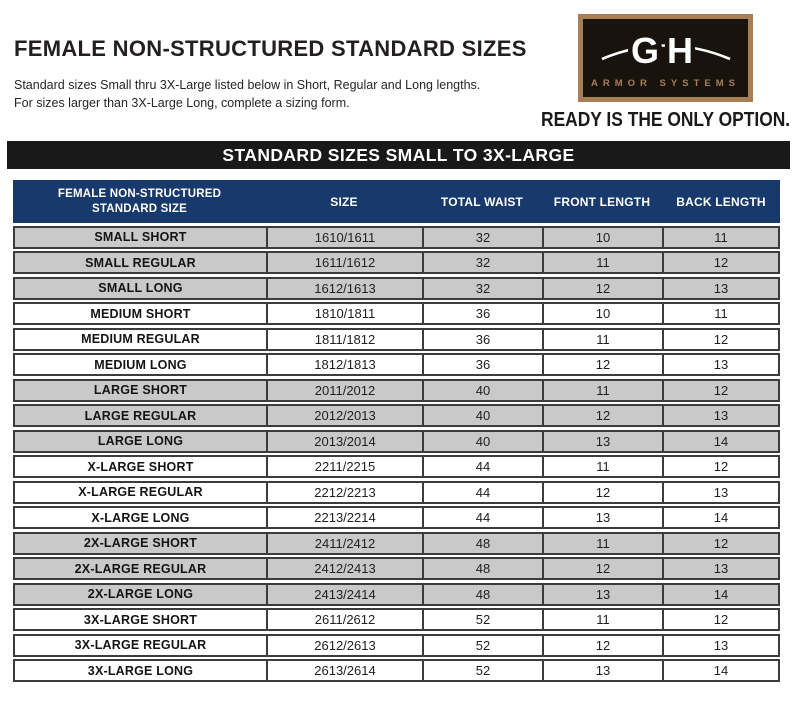  What do you see at coordinates (140, 492) in the screenshot?
I see `size-label-cell: X-LARGE REGULAR` at bounding box center [140, 492].